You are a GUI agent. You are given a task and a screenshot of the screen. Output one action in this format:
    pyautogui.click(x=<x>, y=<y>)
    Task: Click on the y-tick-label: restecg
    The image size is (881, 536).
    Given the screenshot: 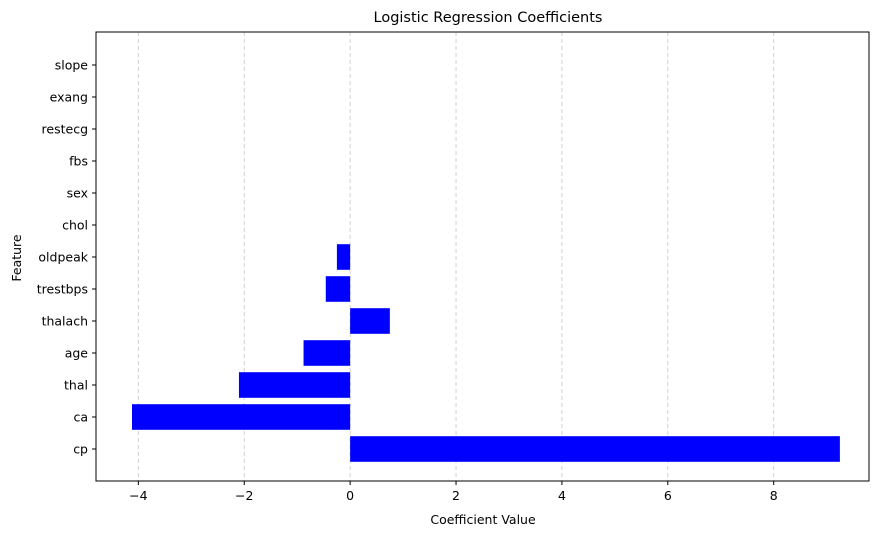 What is the action you would take?
    pyautogui.click(x=65, y=129)
    